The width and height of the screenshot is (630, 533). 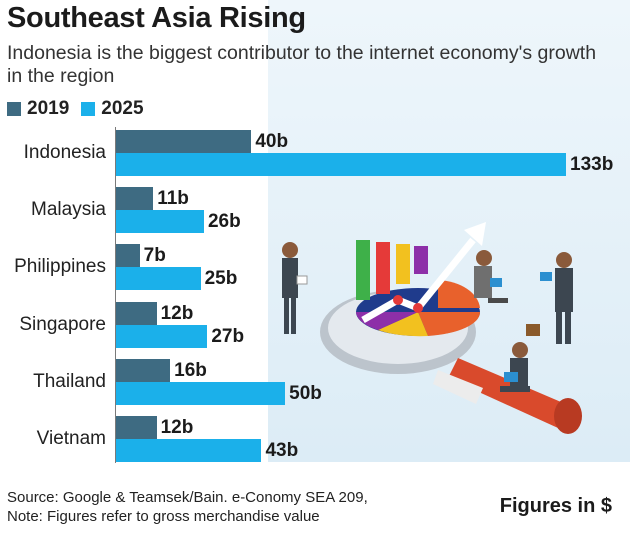 What do you see at coordinates (14, 109) in the screenshot?
I see `legend-swatch-2019` at bounding box center [14, 109].